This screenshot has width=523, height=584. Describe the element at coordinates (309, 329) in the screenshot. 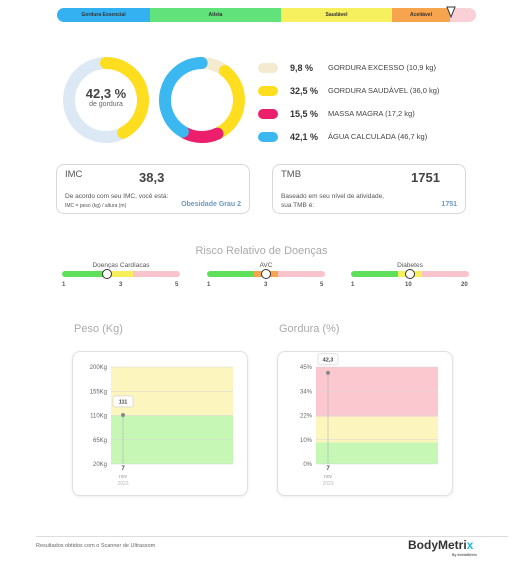

I see `fat-chart-title: Gordura (%)` at that location.